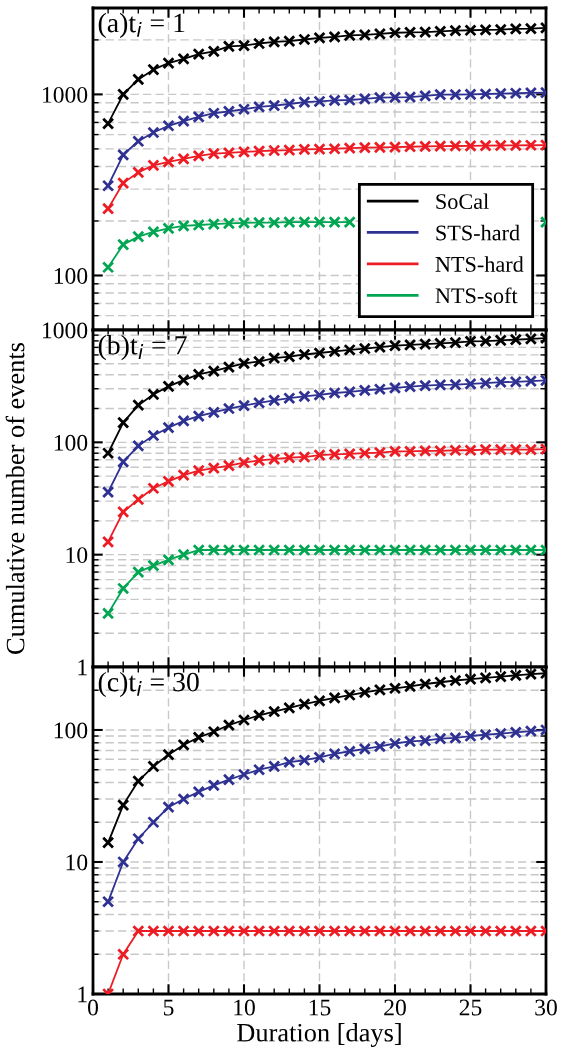 The image size is (570, 1063). I want to click on legend-label: SoCal, so click(462, 201).